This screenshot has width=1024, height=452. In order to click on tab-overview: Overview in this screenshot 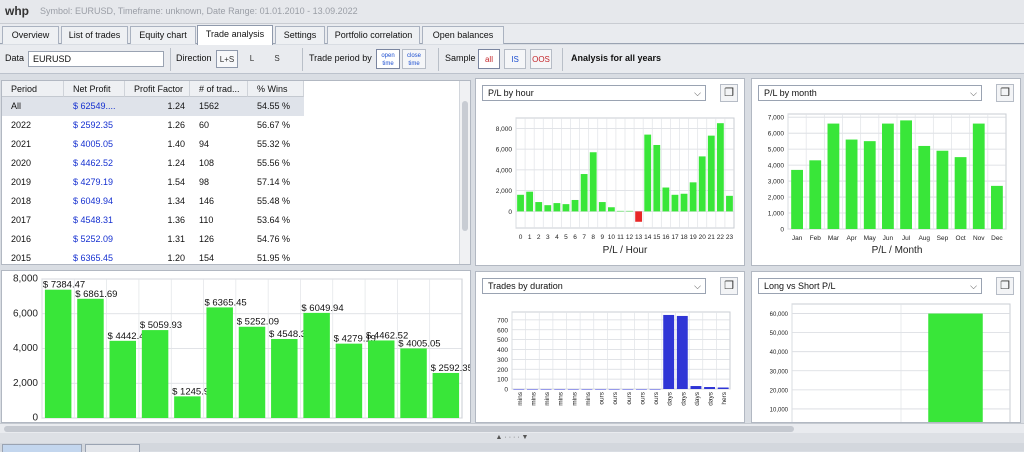, I will do `click(30, 35)`.